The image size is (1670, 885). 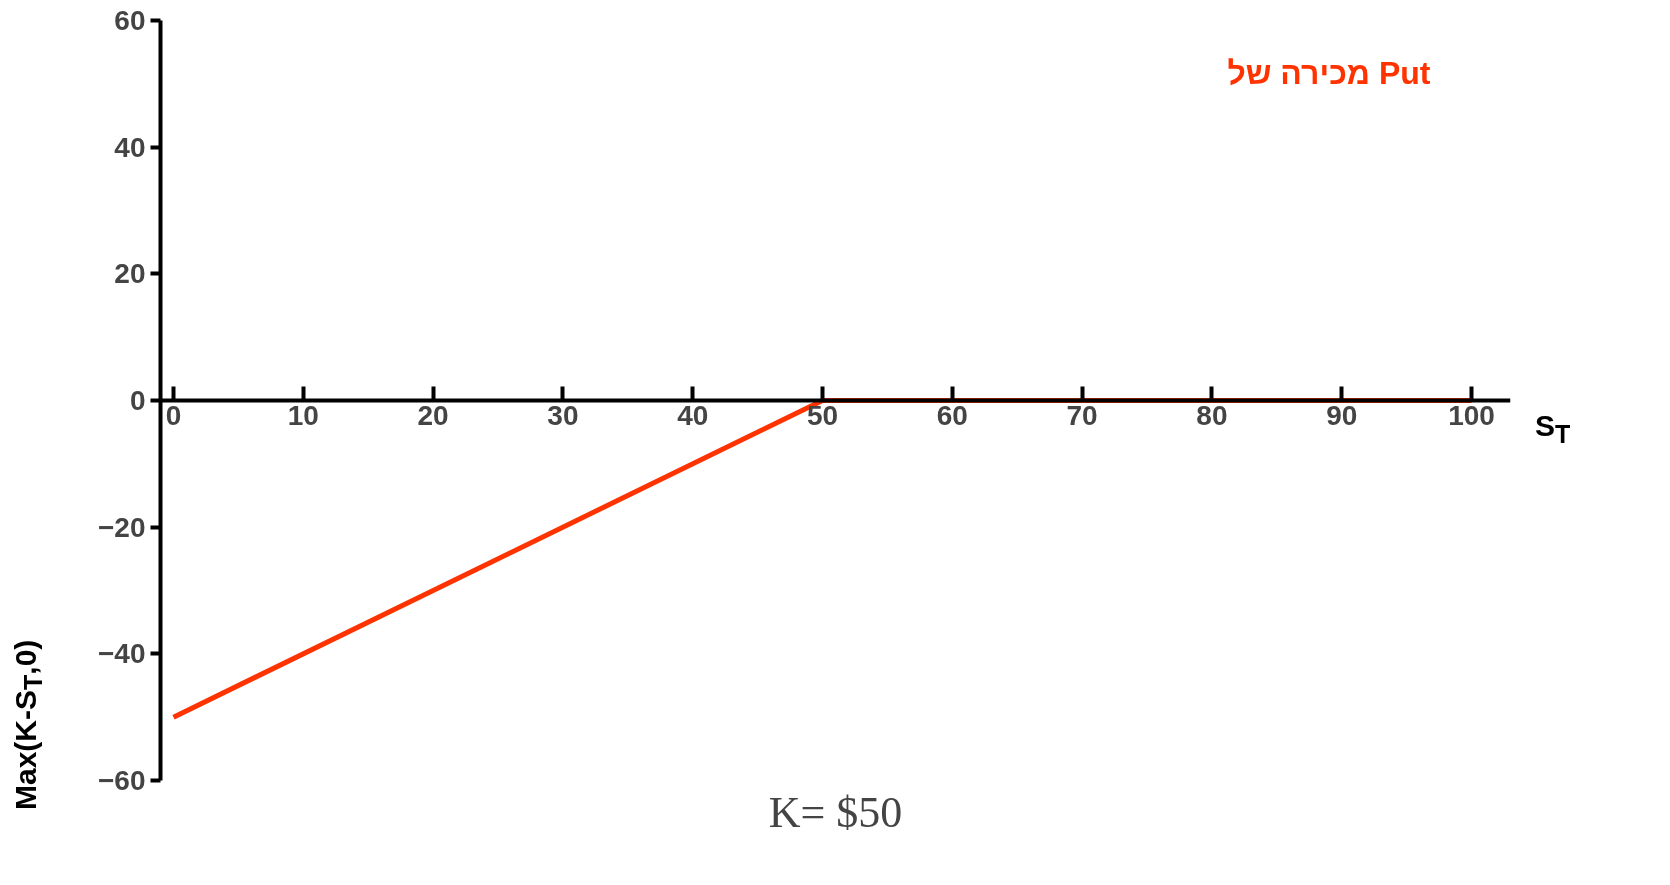 What do you see at coordinates (1553, 429) in the screenshot?
I see `x-axis-title: S$_{T}$` at bounding box center [1553, 429].